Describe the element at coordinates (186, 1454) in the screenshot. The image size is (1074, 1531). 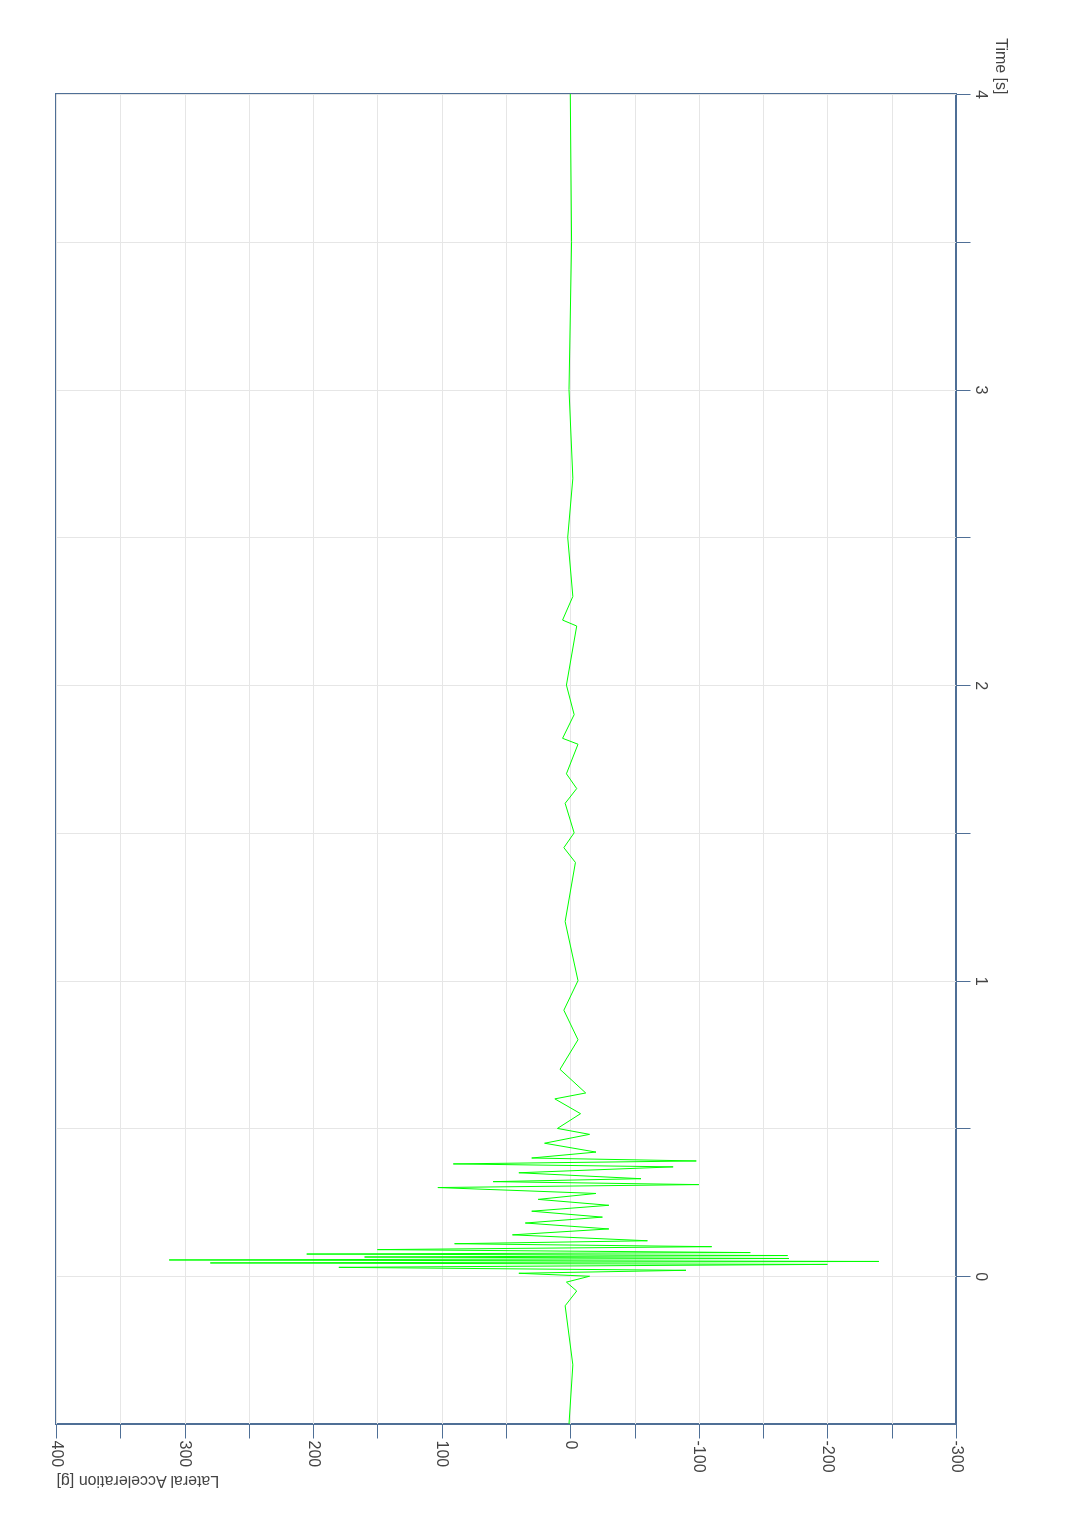
I see `x-tick-label: 300` at that location.